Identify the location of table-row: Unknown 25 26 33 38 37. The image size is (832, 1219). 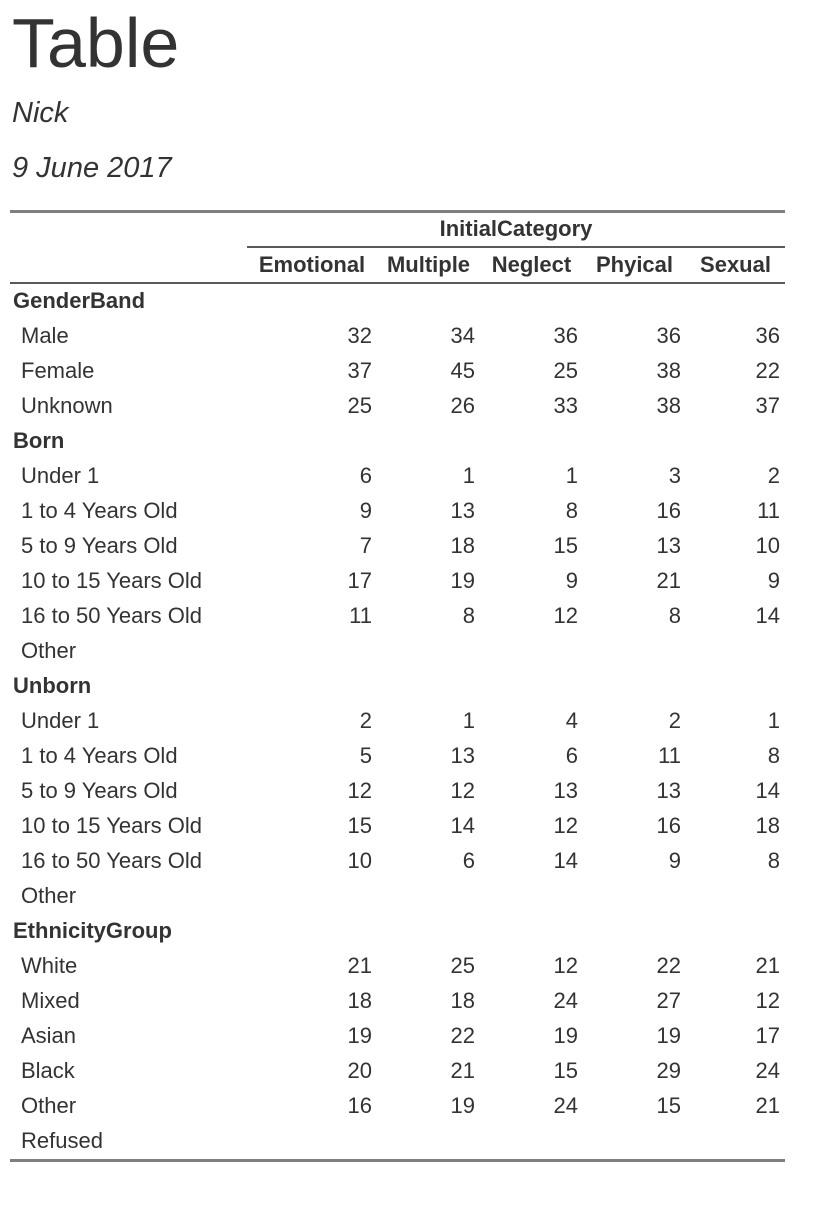
(397, 406).